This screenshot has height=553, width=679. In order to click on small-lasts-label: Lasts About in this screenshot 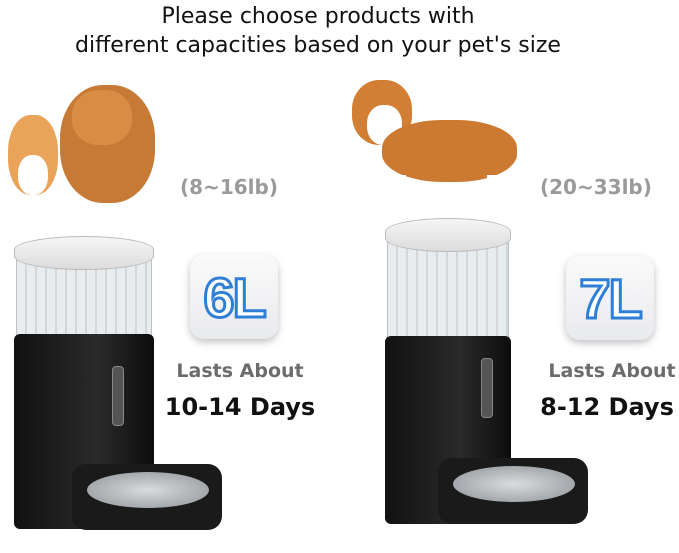, I will do `click(240, 371)`.